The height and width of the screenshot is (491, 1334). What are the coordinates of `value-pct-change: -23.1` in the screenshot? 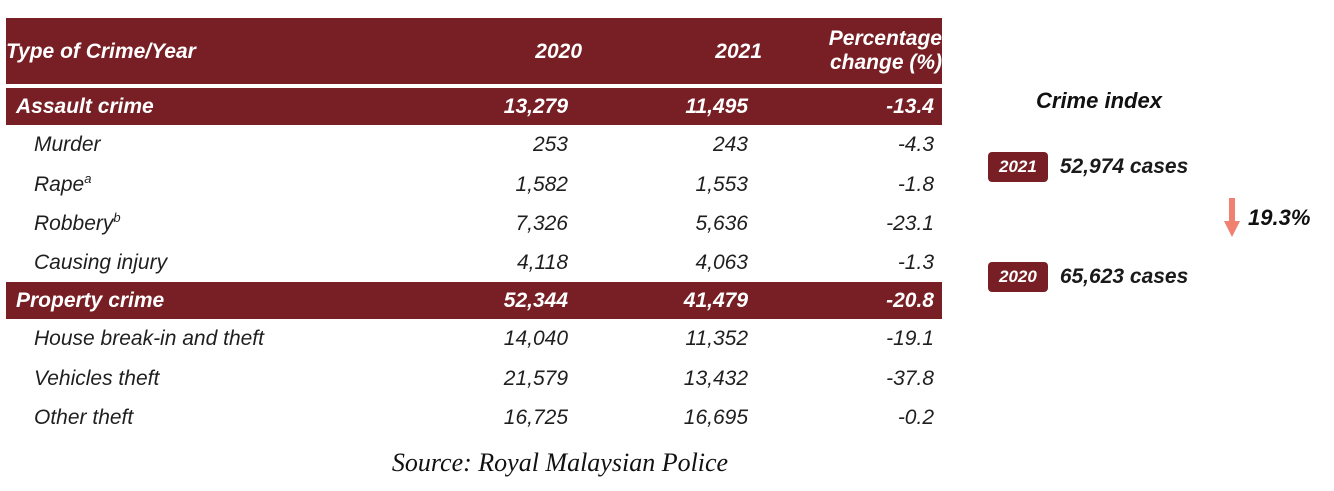 It's located at (910, 223).